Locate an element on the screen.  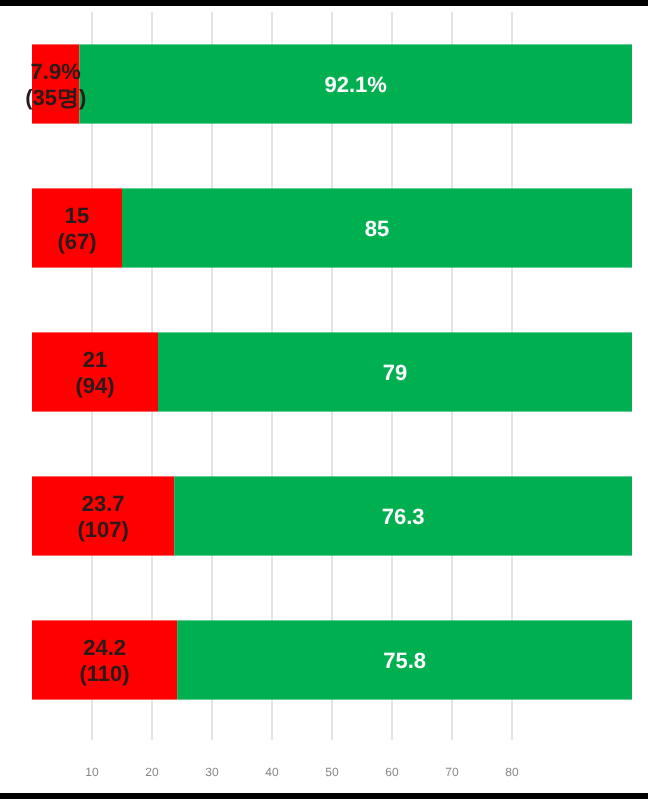
data-label: 75.8 is located at coordinates (405, 662).